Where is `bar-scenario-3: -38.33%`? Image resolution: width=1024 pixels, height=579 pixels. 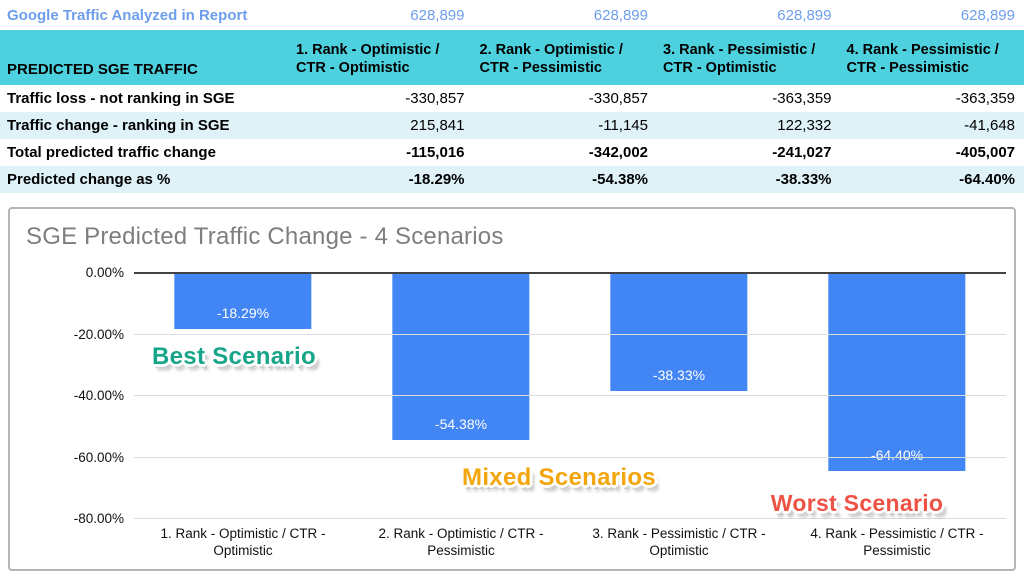
bar-scenario-3: -38.33% is located at coordinates (679, 332).